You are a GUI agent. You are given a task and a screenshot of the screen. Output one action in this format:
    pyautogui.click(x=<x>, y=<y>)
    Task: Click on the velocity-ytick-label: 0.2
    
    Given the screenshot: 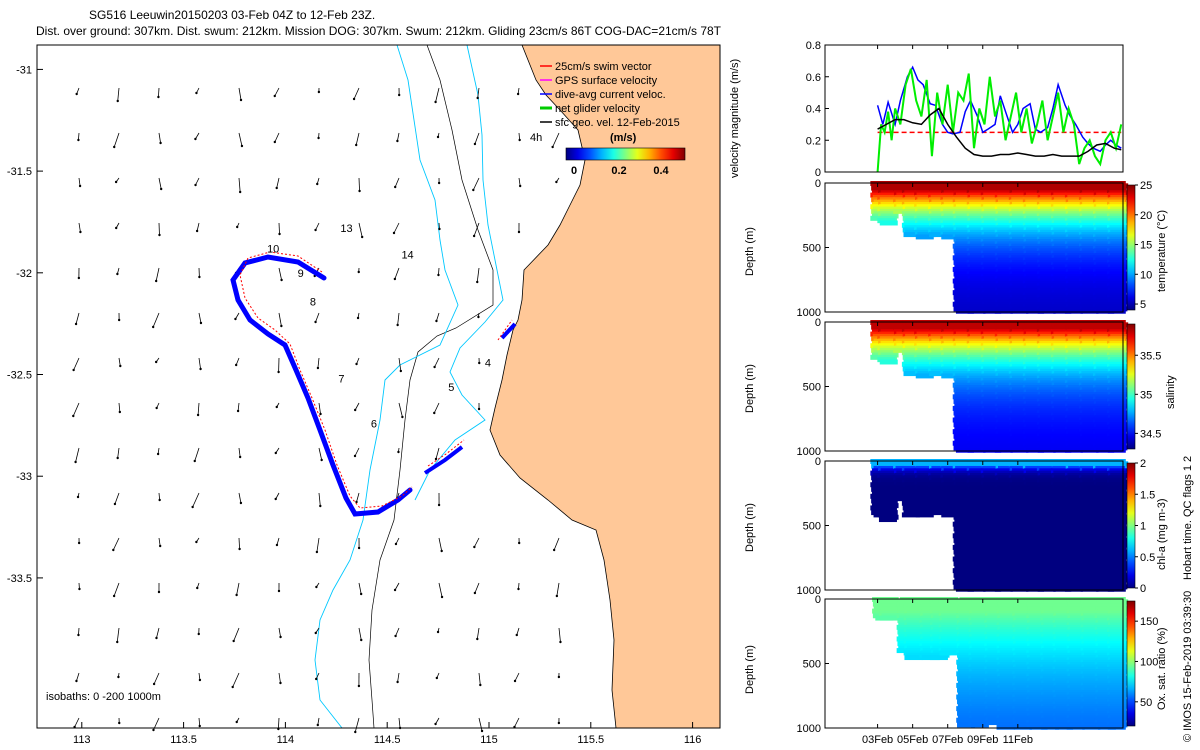 What is the action you would take?
    pyautogui.click(x=813, y=141)
    